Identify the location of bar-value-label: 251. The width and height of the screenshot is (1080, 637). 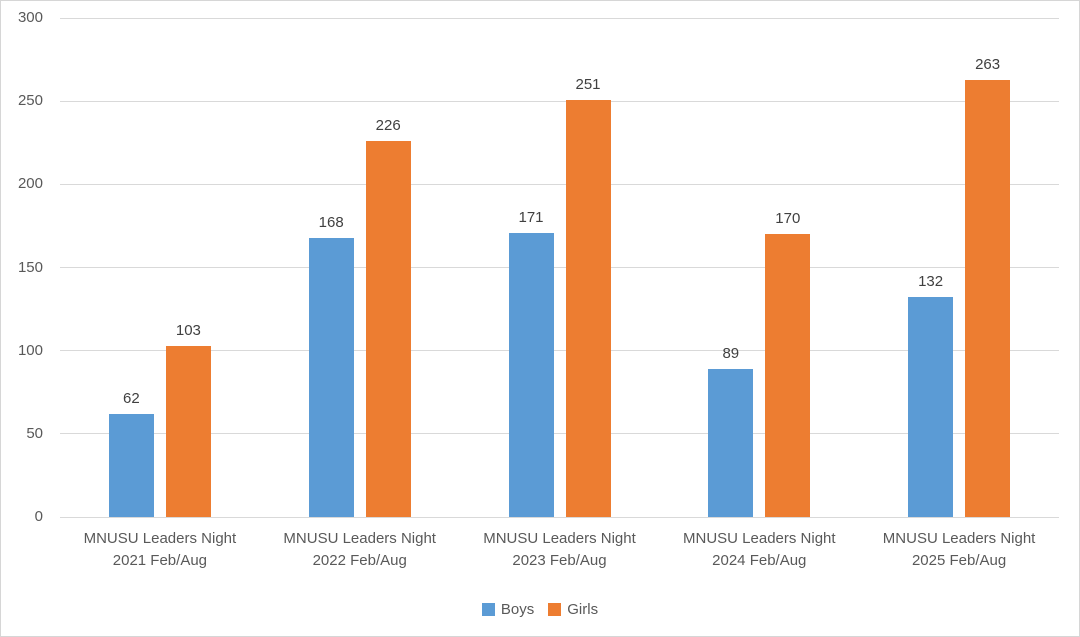
(588, 84).